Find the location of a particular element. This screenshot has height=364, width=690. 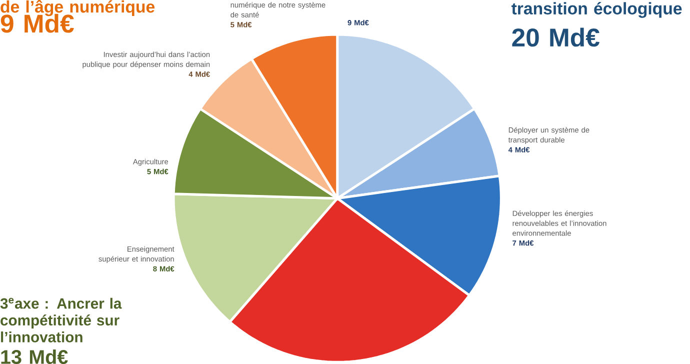

text: 13 Md€ is located at coordinates (34, 356).